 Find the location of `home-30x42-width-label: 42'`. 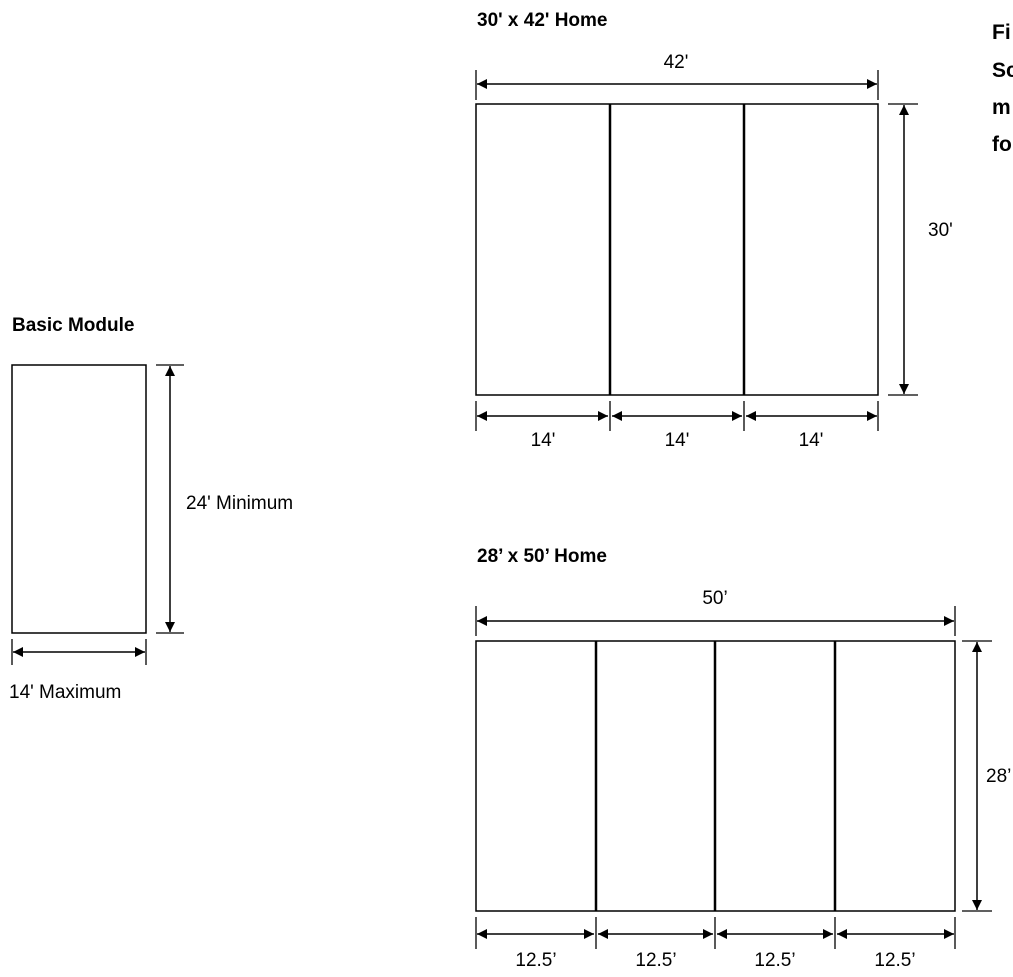

home-30x42-width-label: 42' is located at coordinates (676, 62).